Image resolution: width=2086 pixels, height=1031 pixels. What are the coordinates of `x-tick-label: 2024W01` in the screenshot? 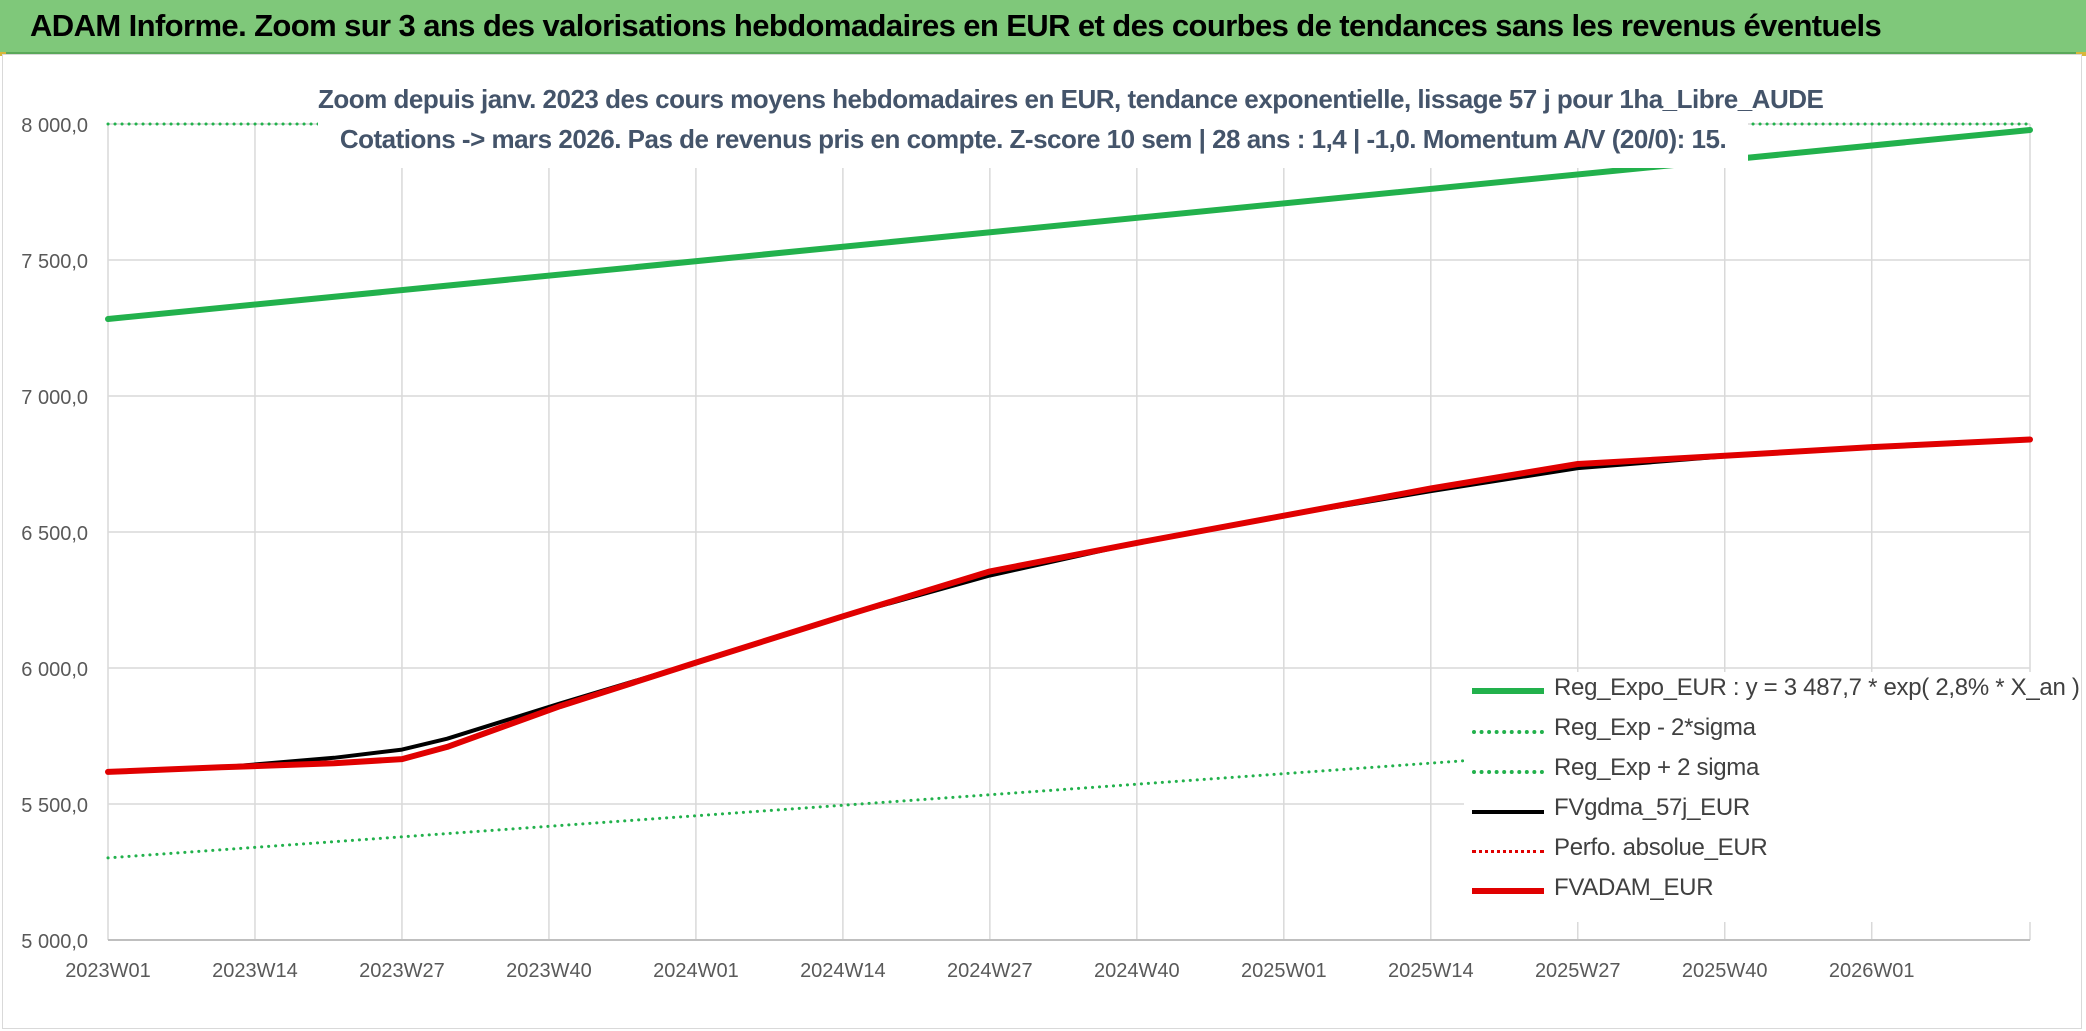 It's located at (696, 971).